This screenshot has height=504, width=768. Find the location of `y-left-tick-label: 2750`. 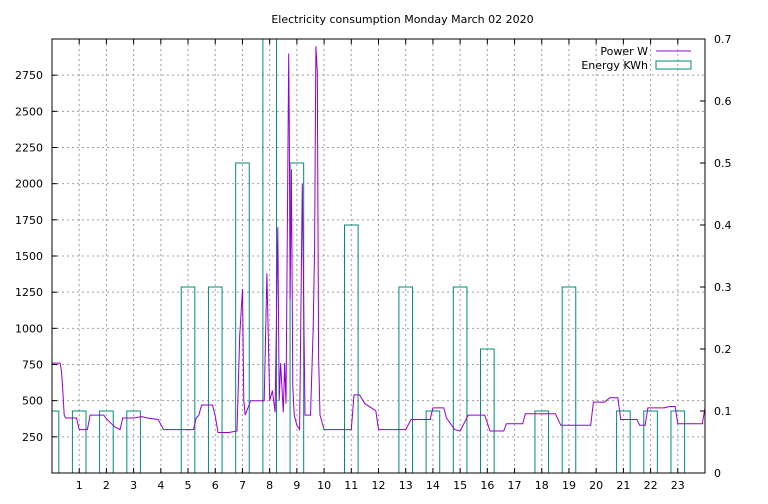

y-left-tick-label: 2750 is located at coordinates (29, 75).